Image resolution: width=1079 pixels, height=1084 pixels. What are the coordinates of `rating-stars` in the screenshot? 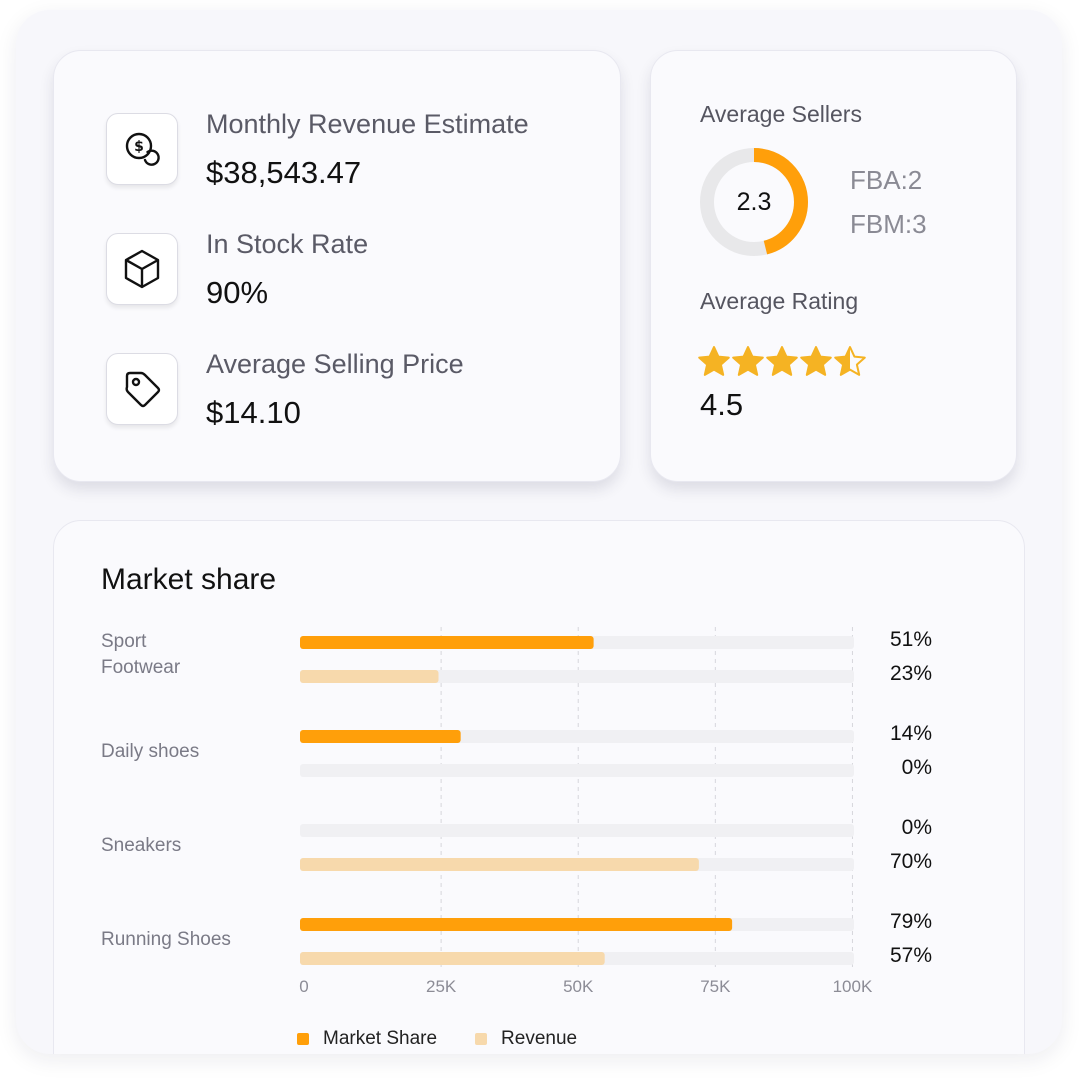 It's located at (782, 362).